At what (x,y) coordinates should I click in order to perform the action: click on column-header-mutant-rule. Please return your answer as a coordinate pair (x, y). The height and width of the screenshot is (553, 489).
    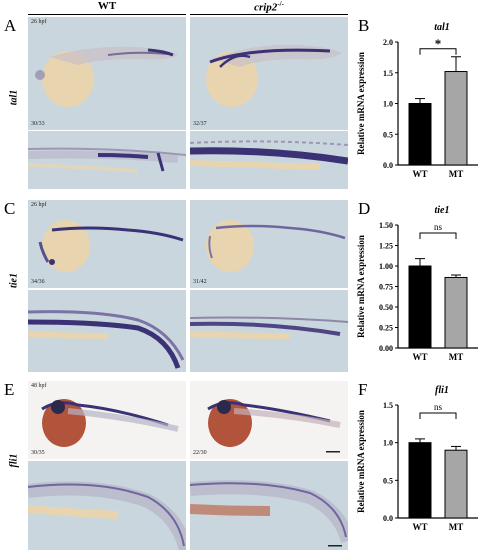
    Looking at the image, I should click on (269, 14).